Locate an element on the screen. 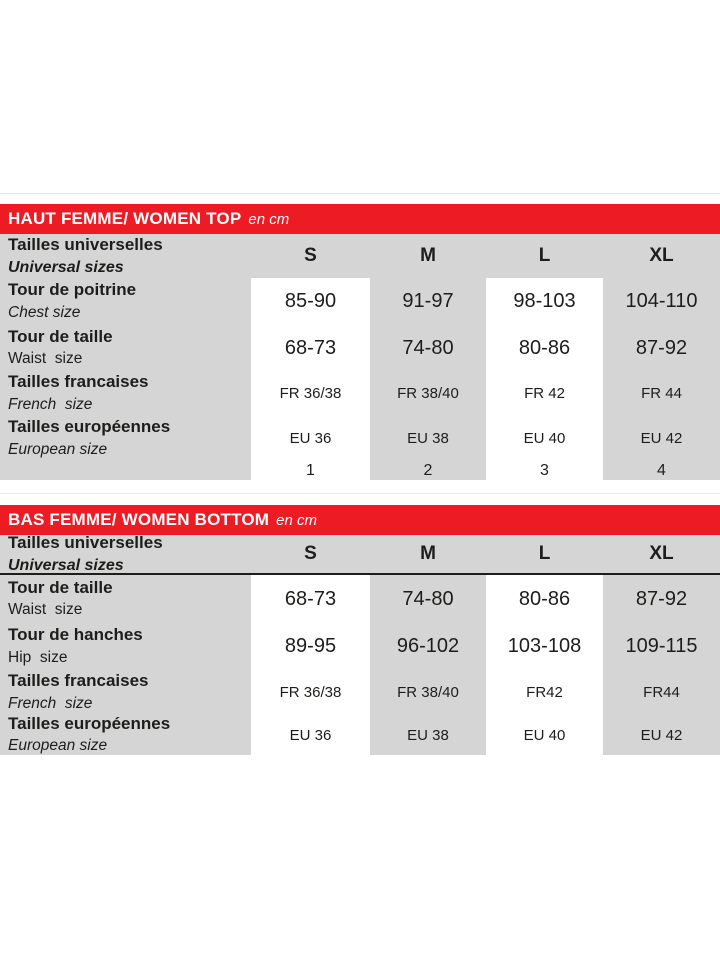  value-cell-xl: 109-115 is located at coordinates (661, 646).